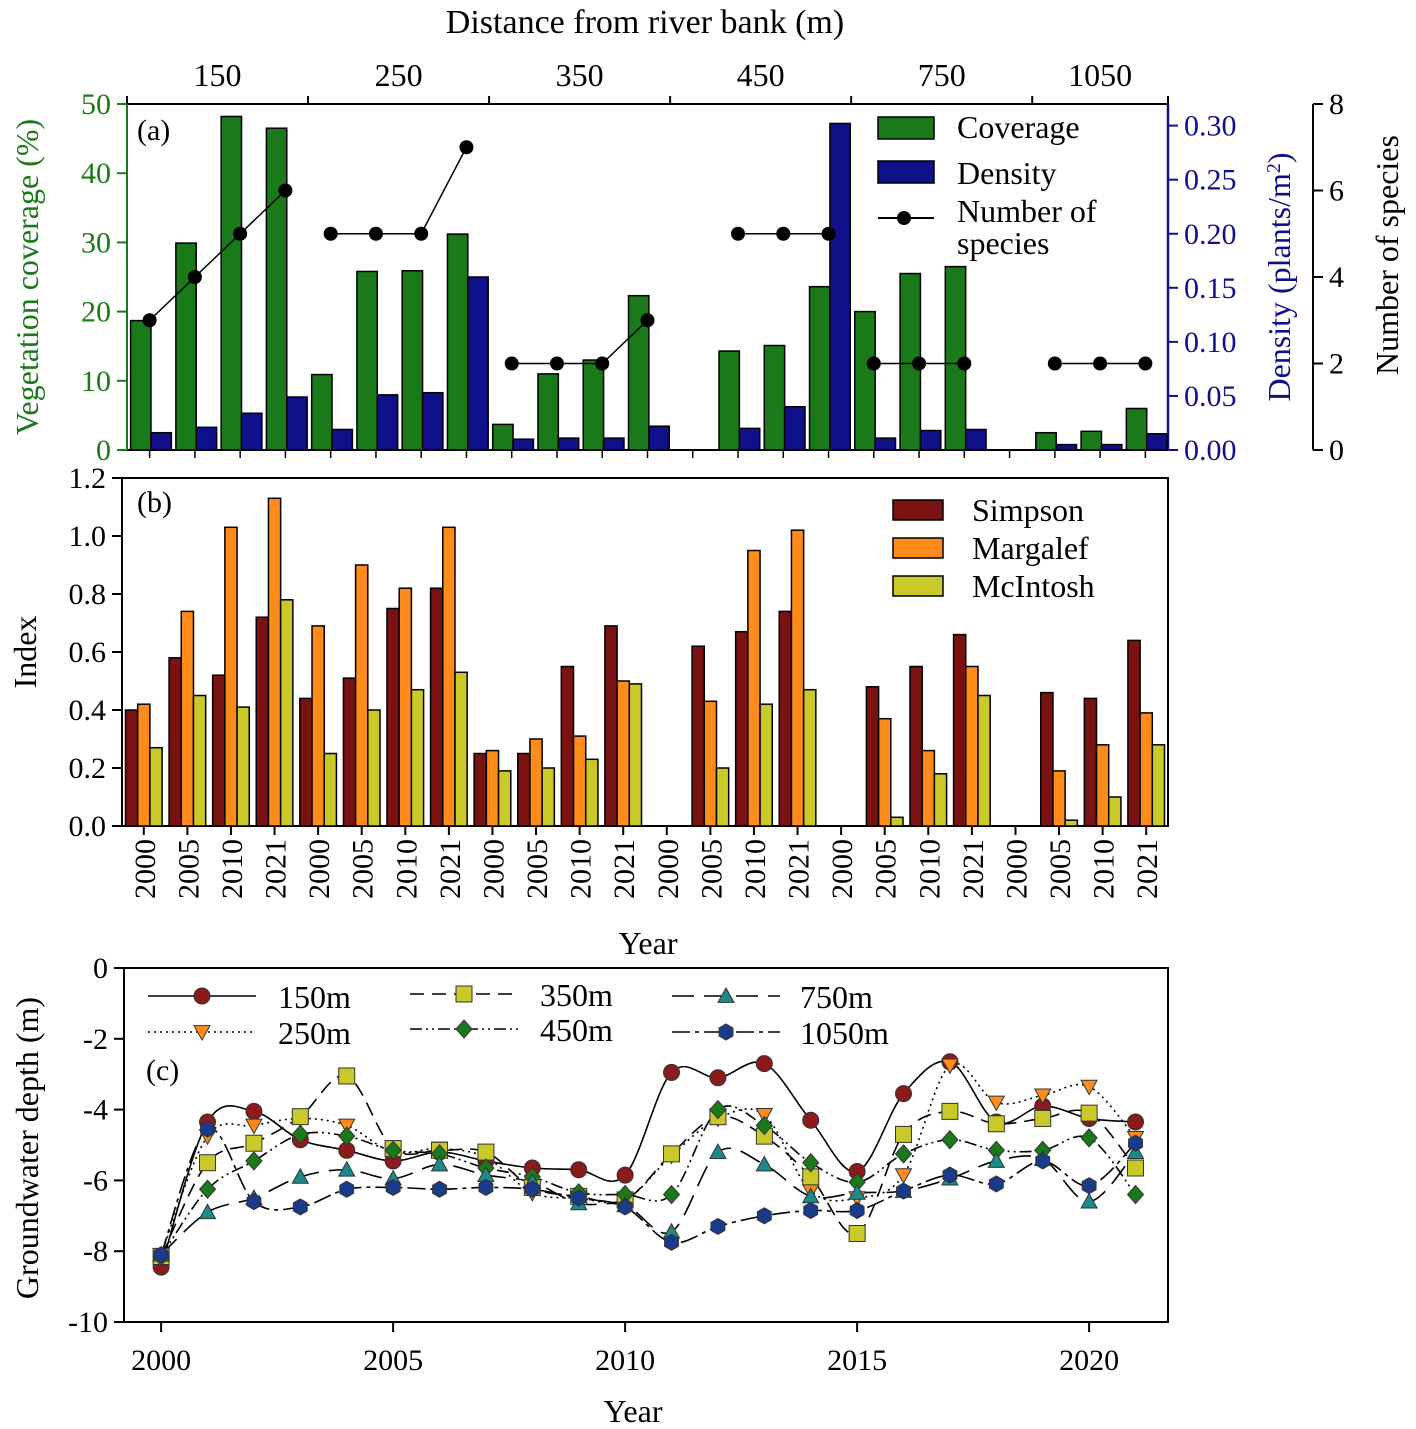 The image size is (1416, 1429). Describe the element at coordinates (1387, 255) in the screenshot. I see `y-axis-label-species: Number of species` at that location.